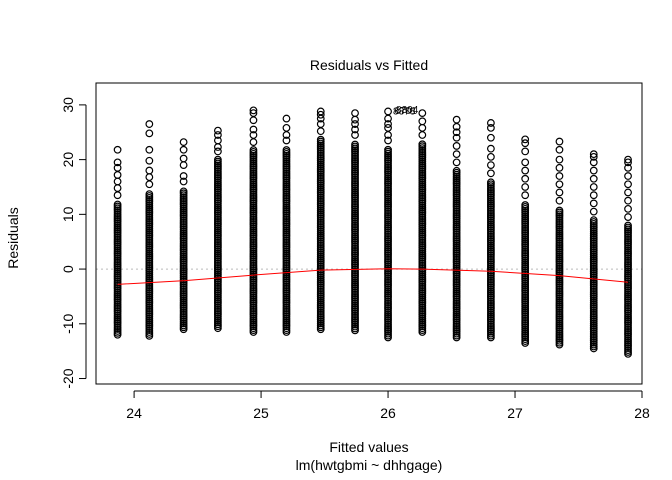 The width and height of the screenshot is (672, 480). What do you see at coordinates (68, 378) in the screenshot?
I see `y-tick-label: -20` at bounding box center [68, 378].